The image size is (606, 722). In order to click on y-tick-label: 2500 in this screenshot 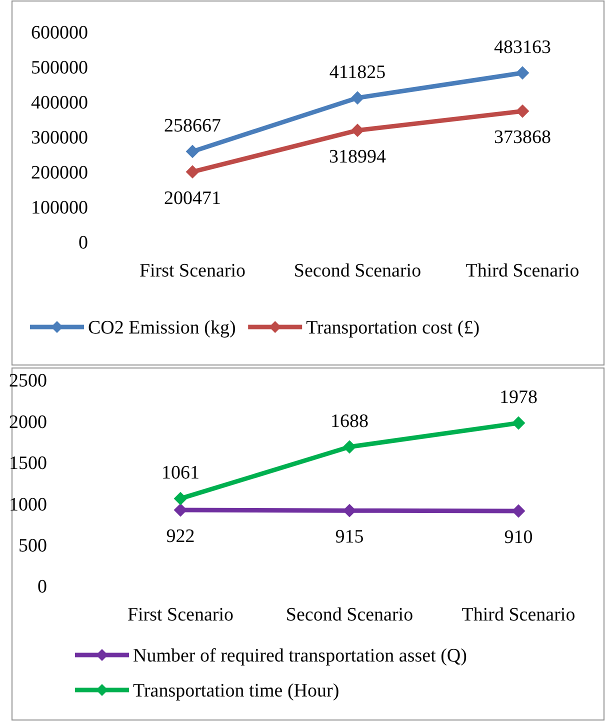, I will do `click(28, 381)`.